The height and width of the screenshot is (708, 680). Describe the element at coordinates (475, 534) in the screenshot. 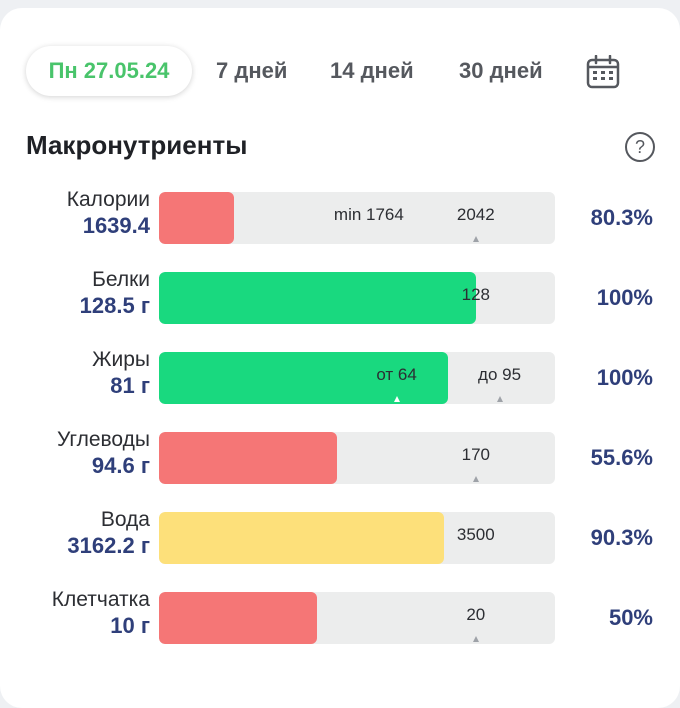

I see `target-label: 3500` at that location.